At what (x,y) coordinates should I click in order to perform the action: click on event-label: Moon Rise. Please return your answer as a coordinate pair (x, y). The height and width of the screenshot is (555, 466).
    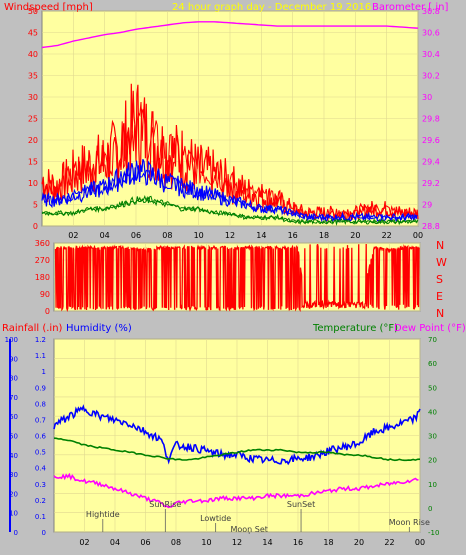
    Looking at the image, I should click on (409, 522).